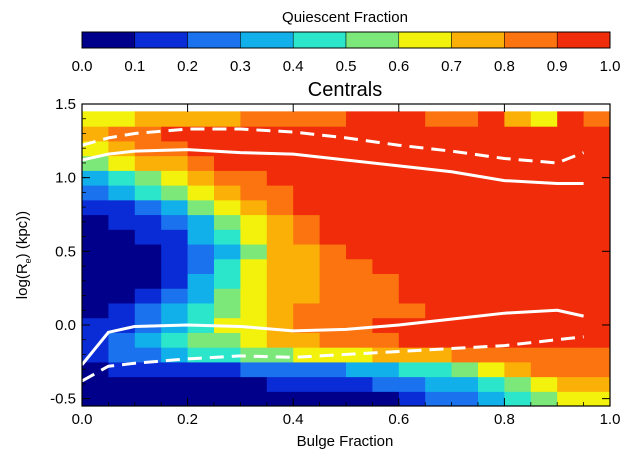 This screenshot has width=635, height=453. I want to click on colorbar-tick-label: 0.7, so click(451, 66).